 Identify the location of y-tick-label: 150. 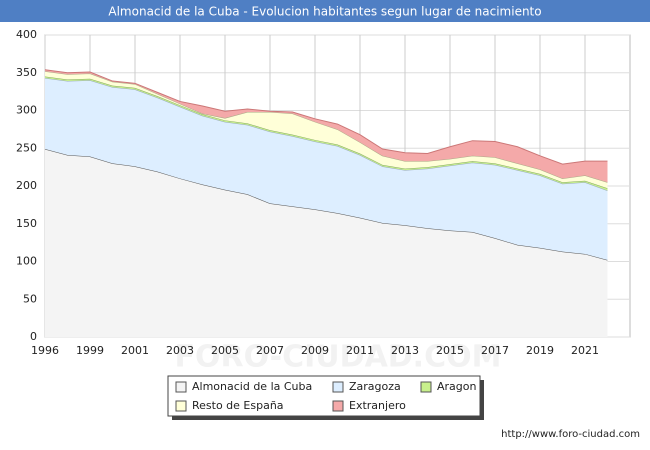
(26, 223).